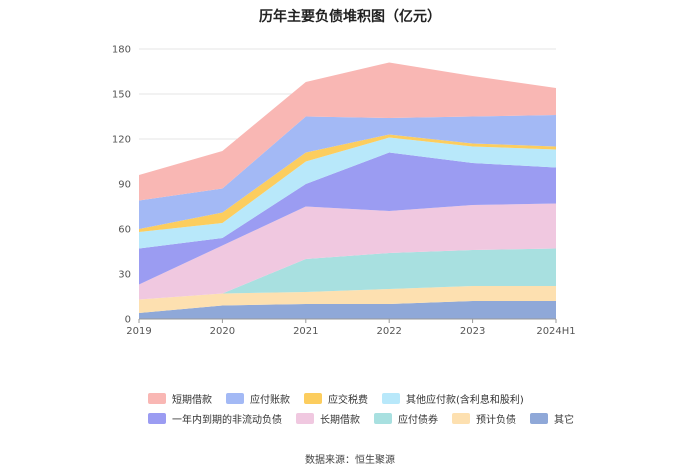 Image resolution: width=700 pixels, height=474 pixels. What do you see at coordinates (124, 185) in the screenshot?
I see `y-tick-label: 90` at bounding box center [124, 185].